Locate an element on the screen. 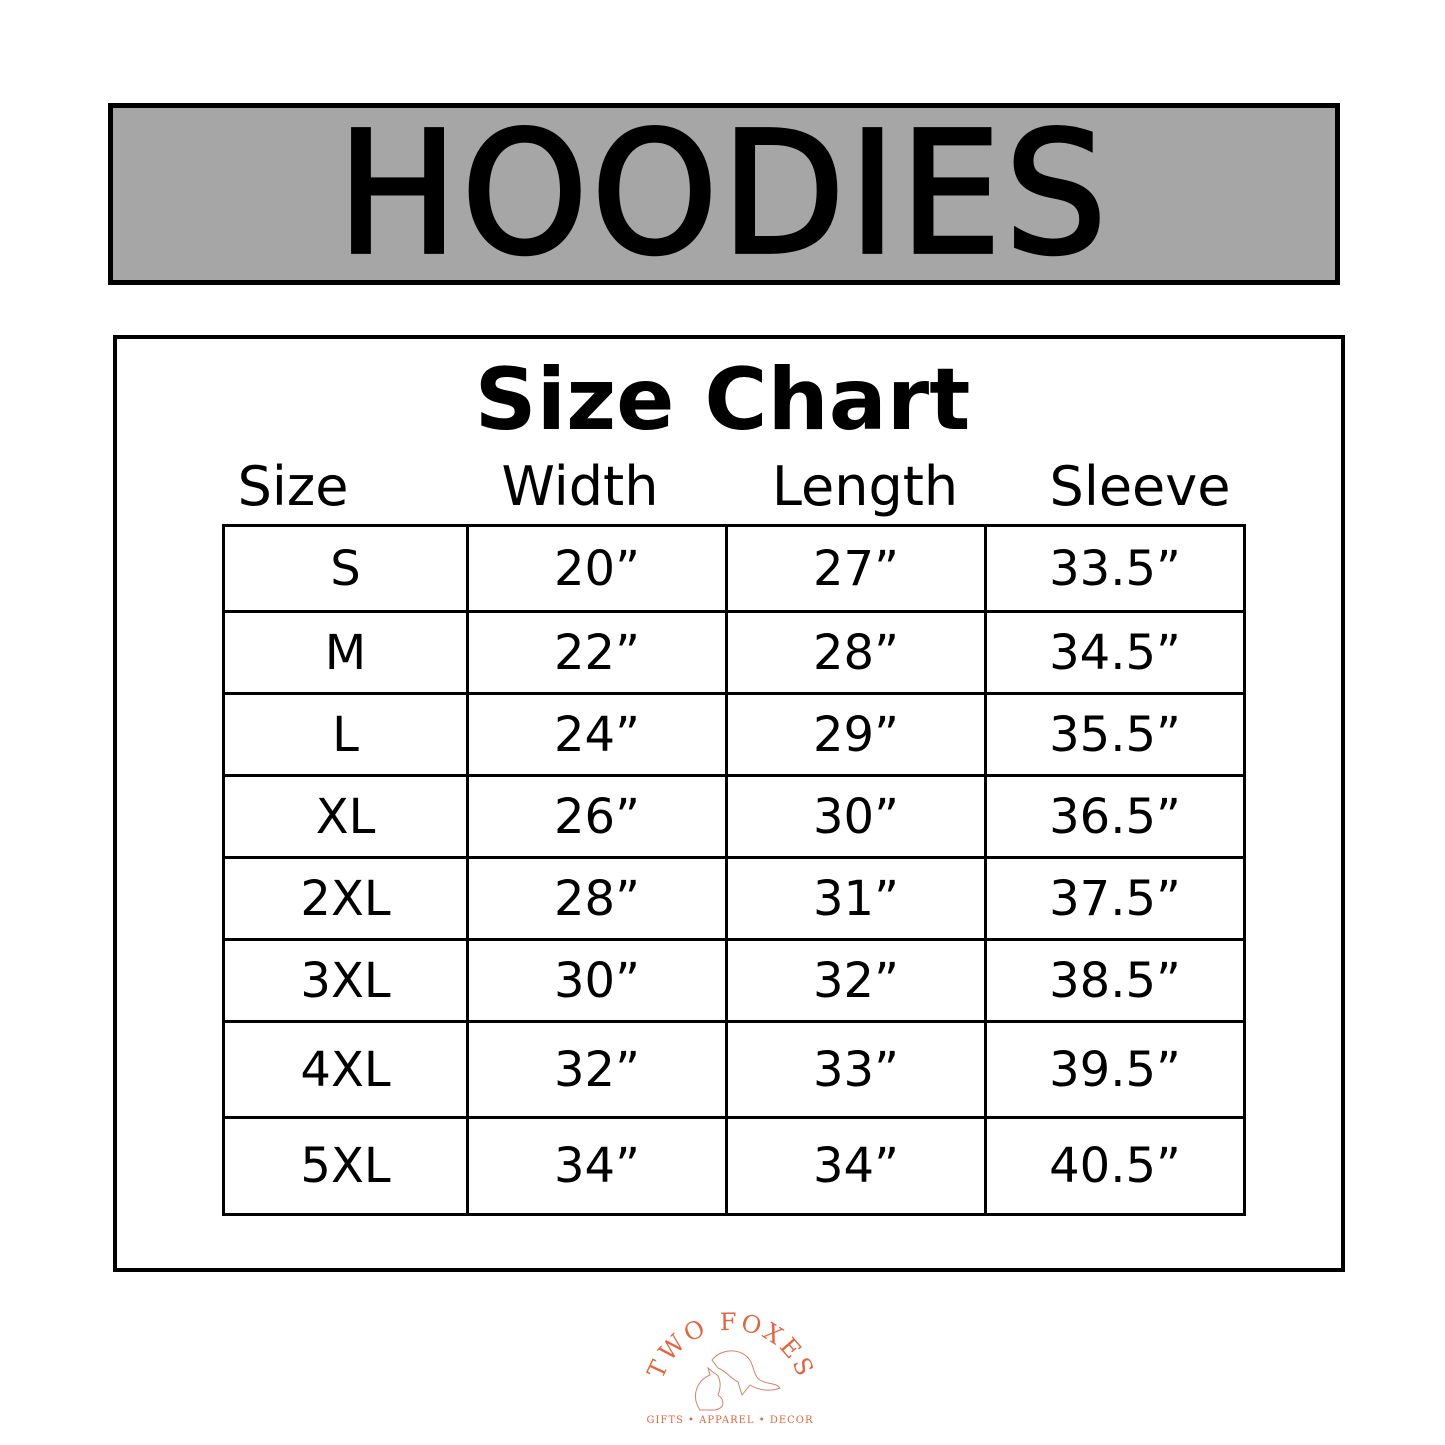  width-cell: 28” is located at coordinates (597, 898).